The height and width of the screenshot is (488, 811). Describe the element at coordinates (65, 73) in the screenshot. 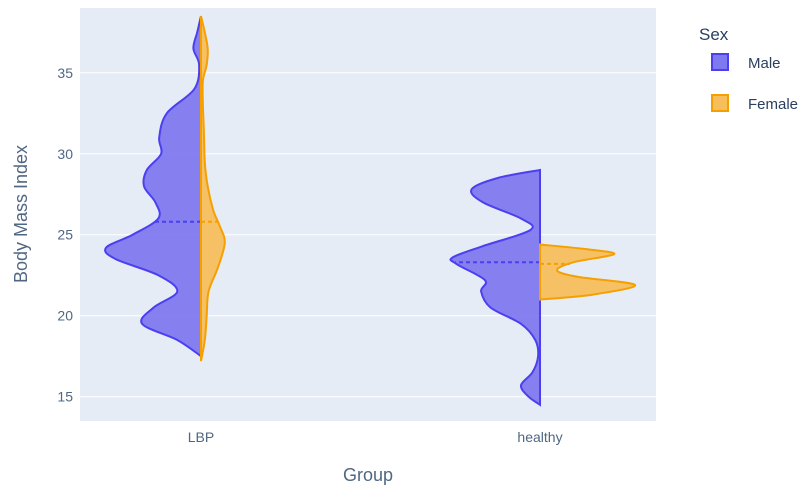

I see `y-tick-label: 35` at that location.